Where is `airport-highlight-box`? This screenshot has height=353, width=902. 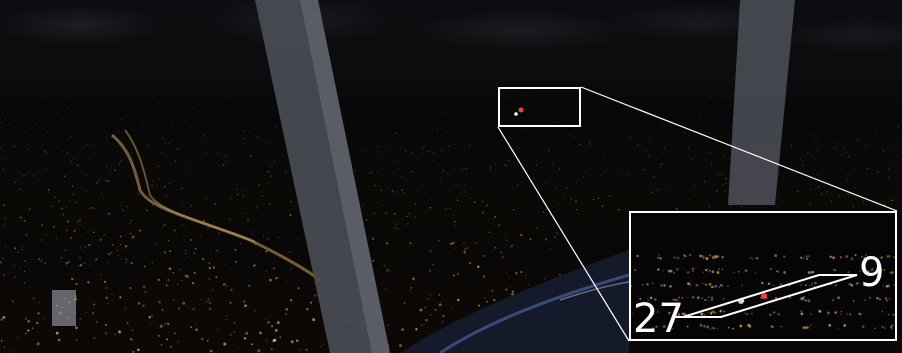
airport-highlight-box is located at coordinates (539, 107).